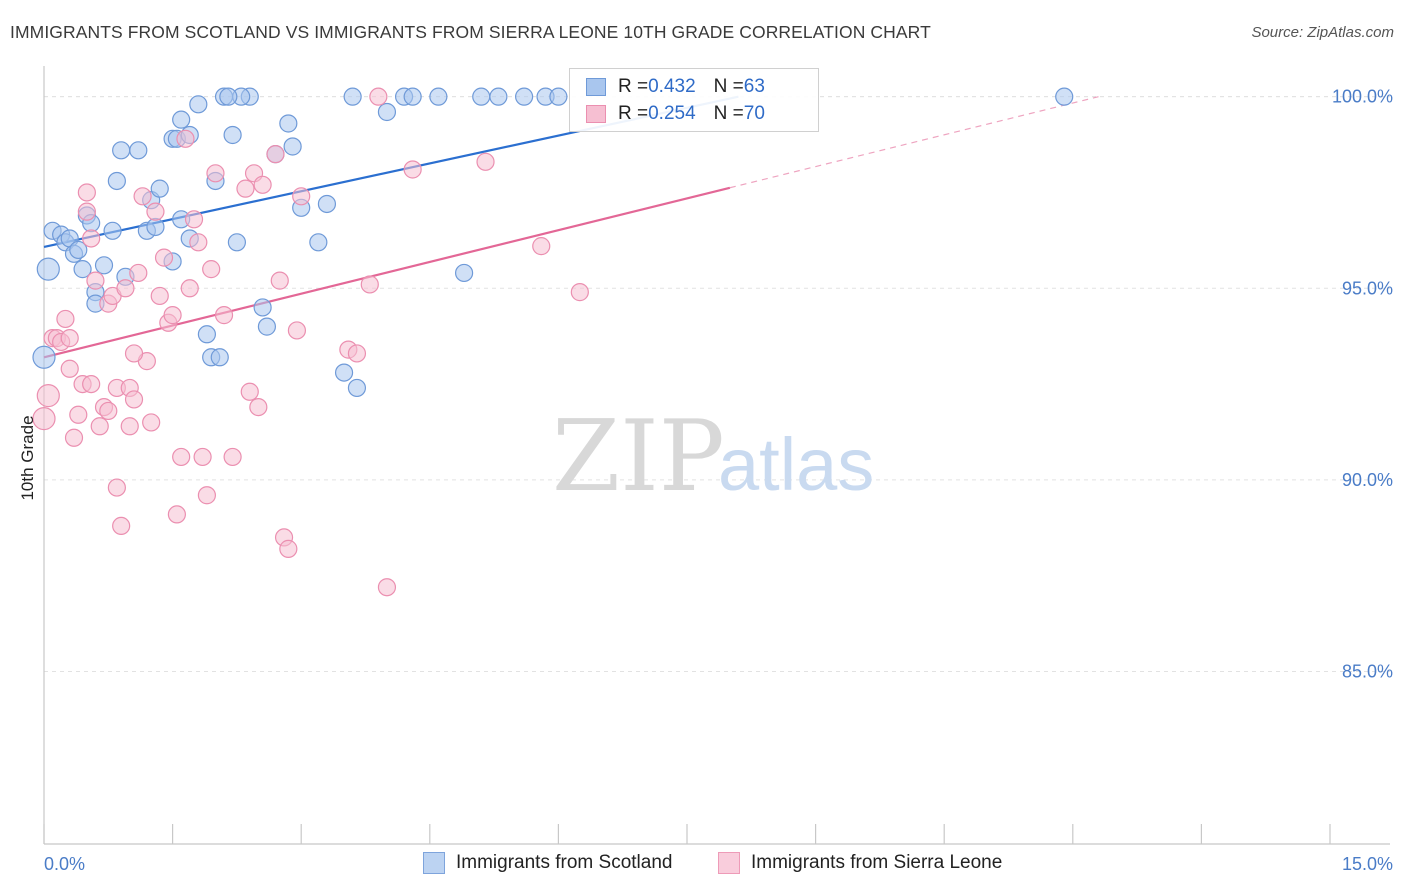  I want to click on legend-row-sierra-leone: R = 0.254 N = 70, so click(675, 114).